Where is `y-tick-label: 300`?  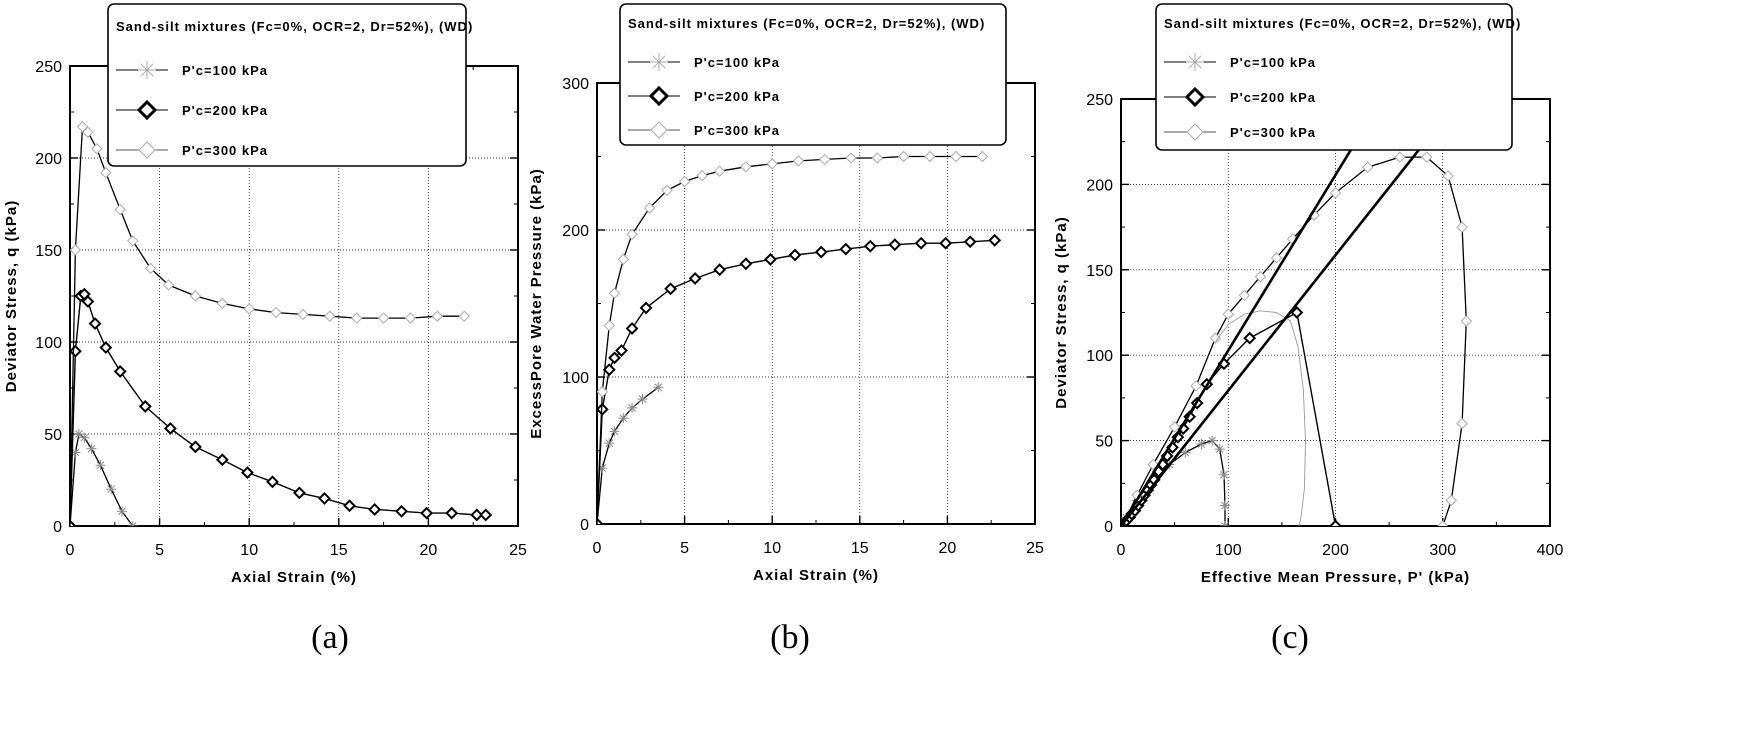 y-tick-label: 300 is located at coordinates (575, 84).